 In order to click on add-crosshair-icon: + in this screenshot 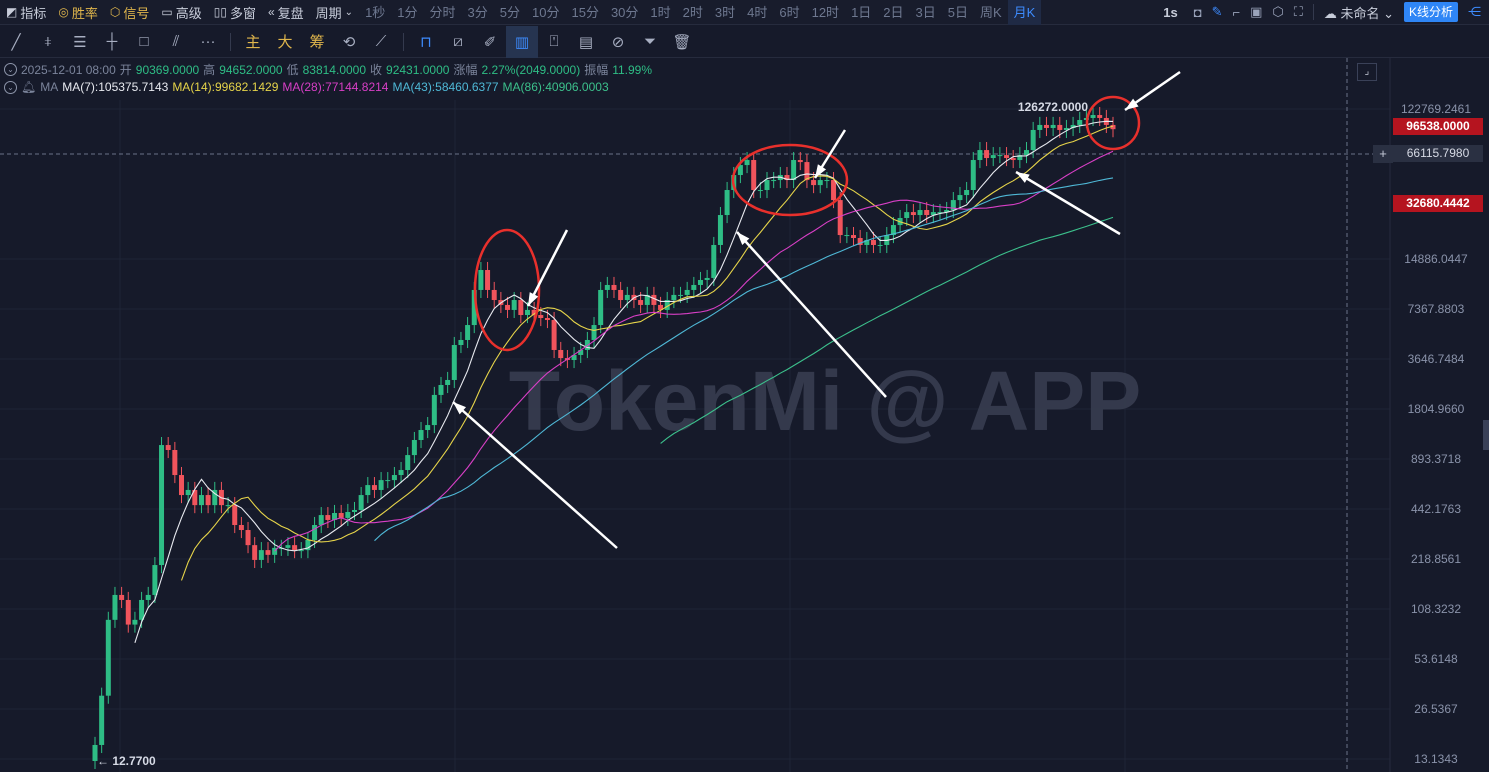, I will do `click(1383, 154)`.